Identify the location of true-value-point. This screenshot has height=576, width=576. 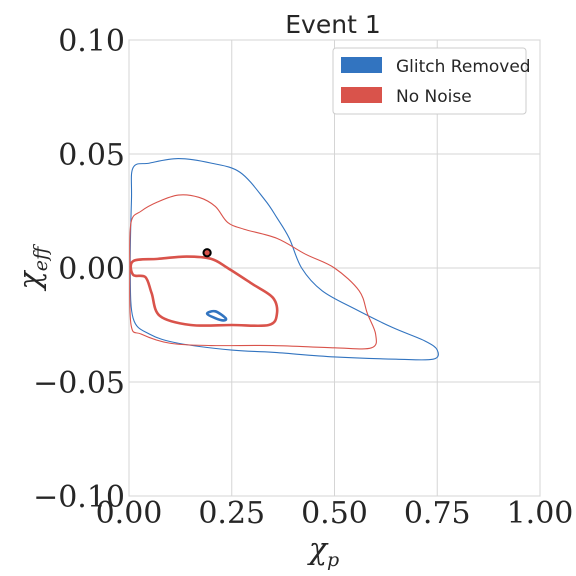
(207, 253).